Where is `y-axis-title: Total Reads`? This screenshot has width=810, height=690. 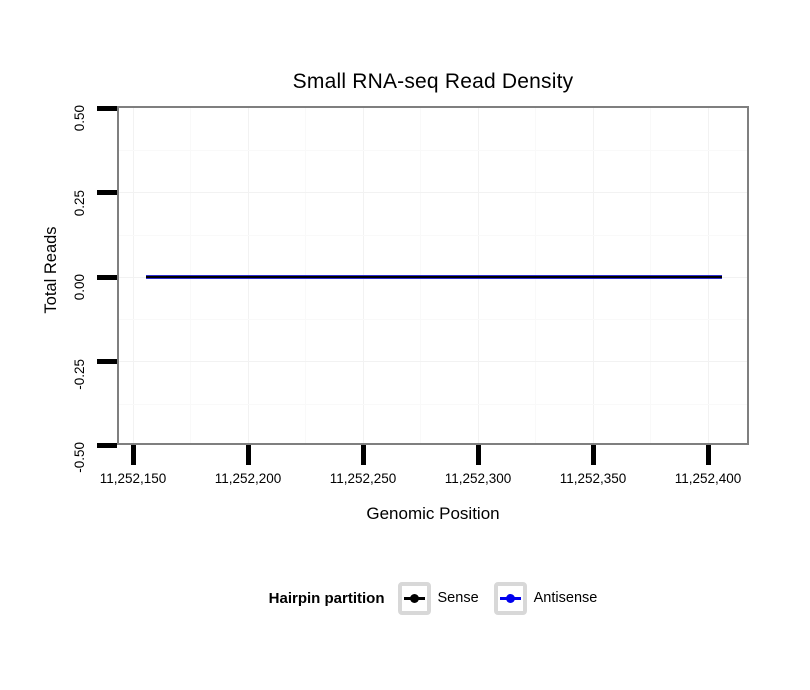 y-axis-title: Total Reads is located at coordinates (51, 270).